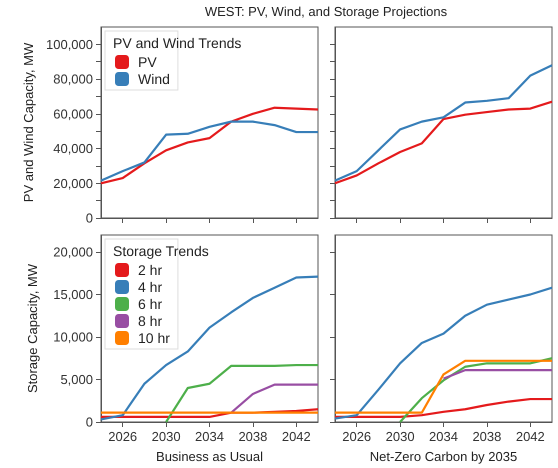 The image size is (558, 468). Describe the element at coordinates (28, 122) in the screenshot. I see `y-axis-title: PV and Wind Capacity, MW` at that location.